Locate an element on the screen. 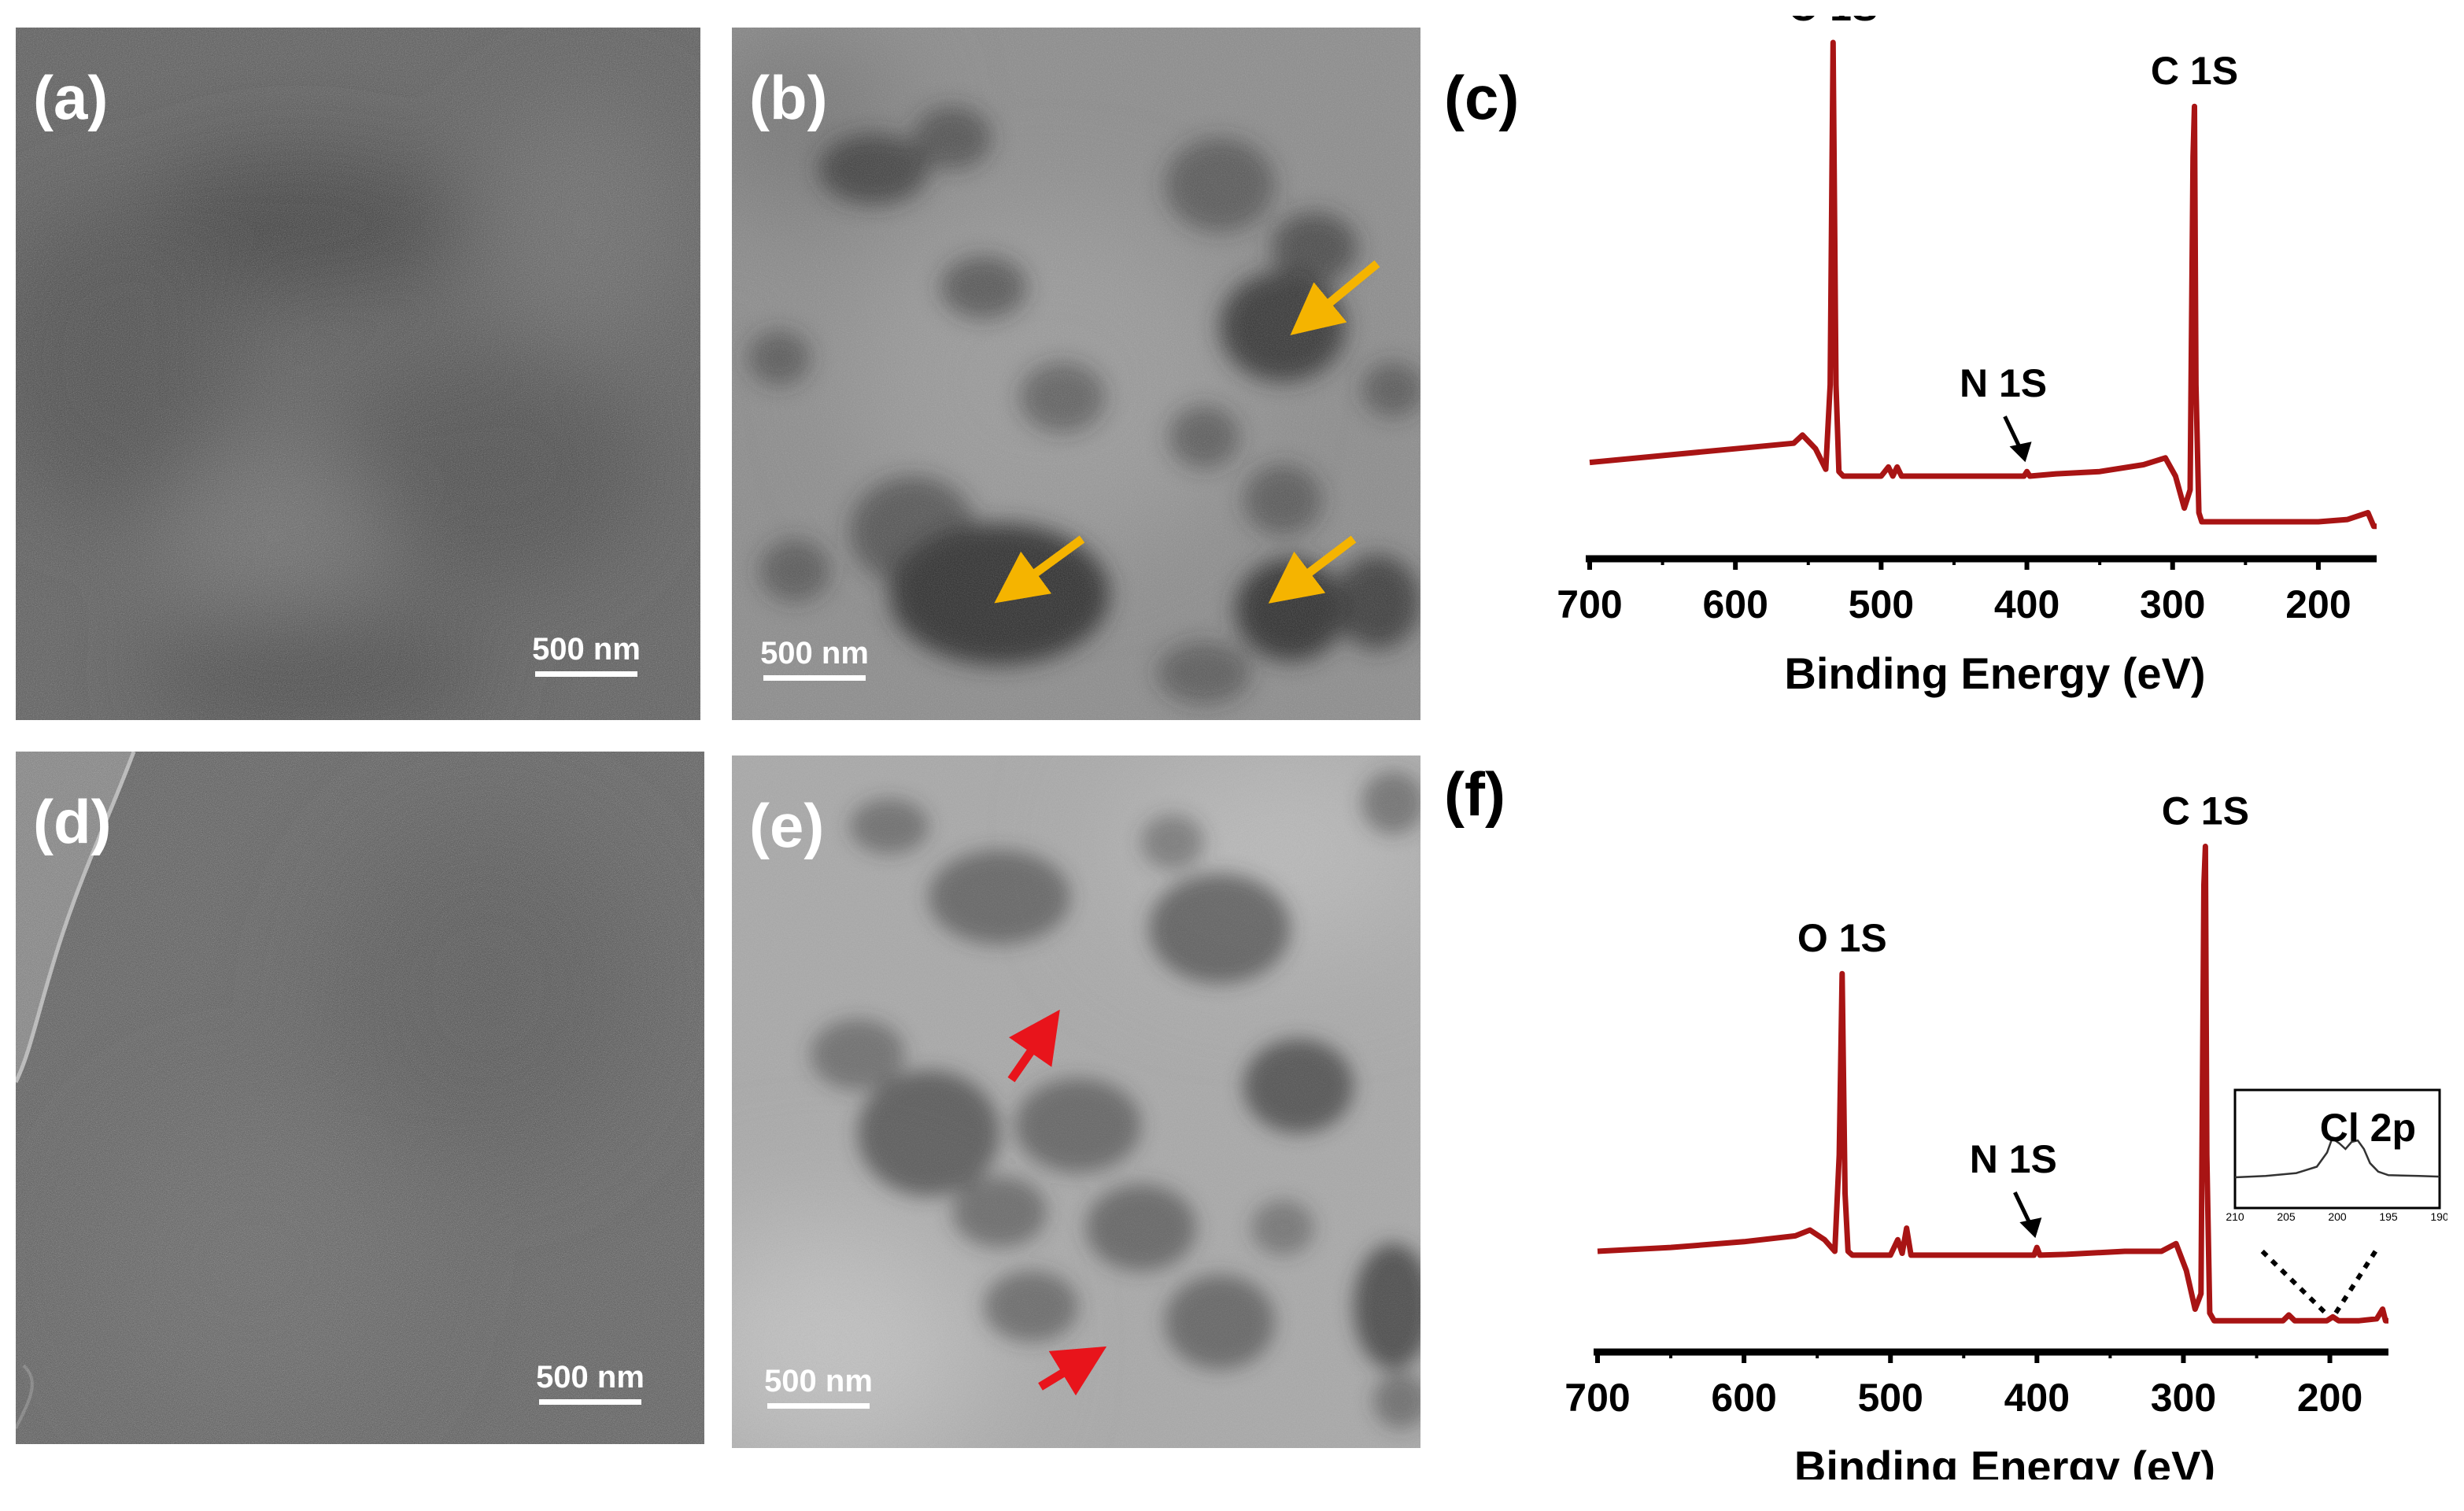  inset-tick-label: 195 is located at coordinates (2389, 1216).